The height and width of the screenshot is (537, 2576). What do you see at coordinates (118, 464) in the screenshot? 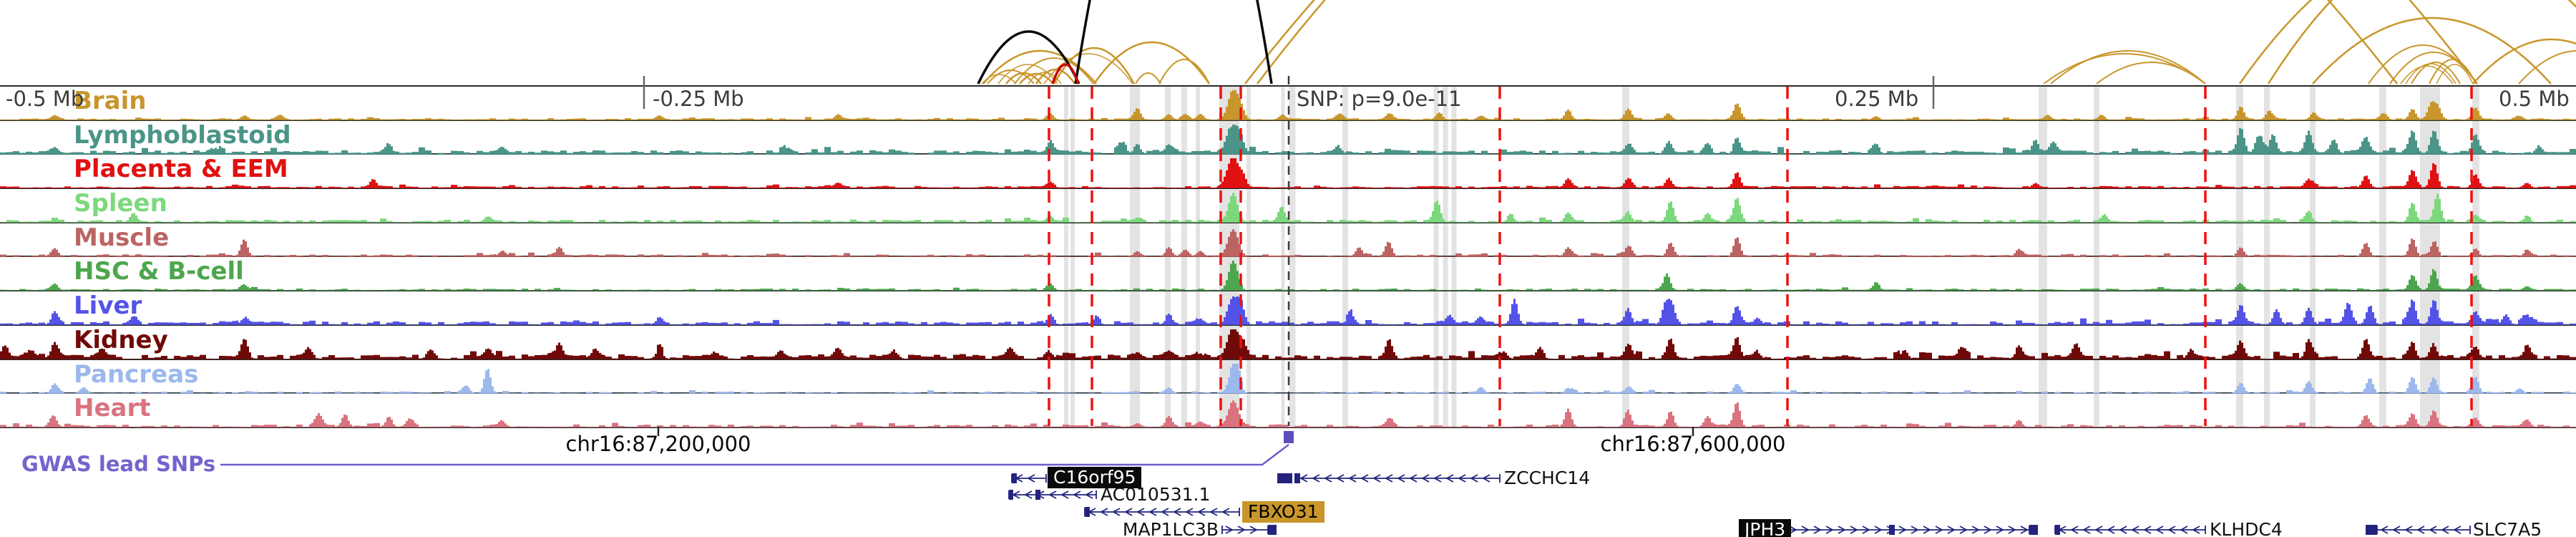
I see `gwas-lead-snps-label: GWAS lead SNPs` at bounding box center [118, 464].